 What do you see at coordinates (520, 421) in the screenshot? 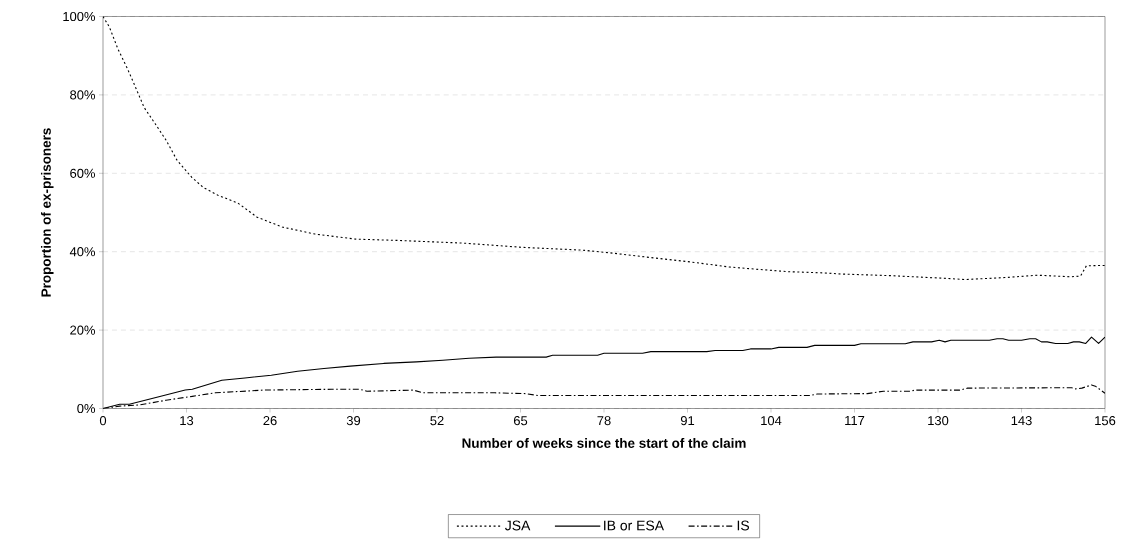
I see `x-tick-label: 65` at bounding box center [520, 421].